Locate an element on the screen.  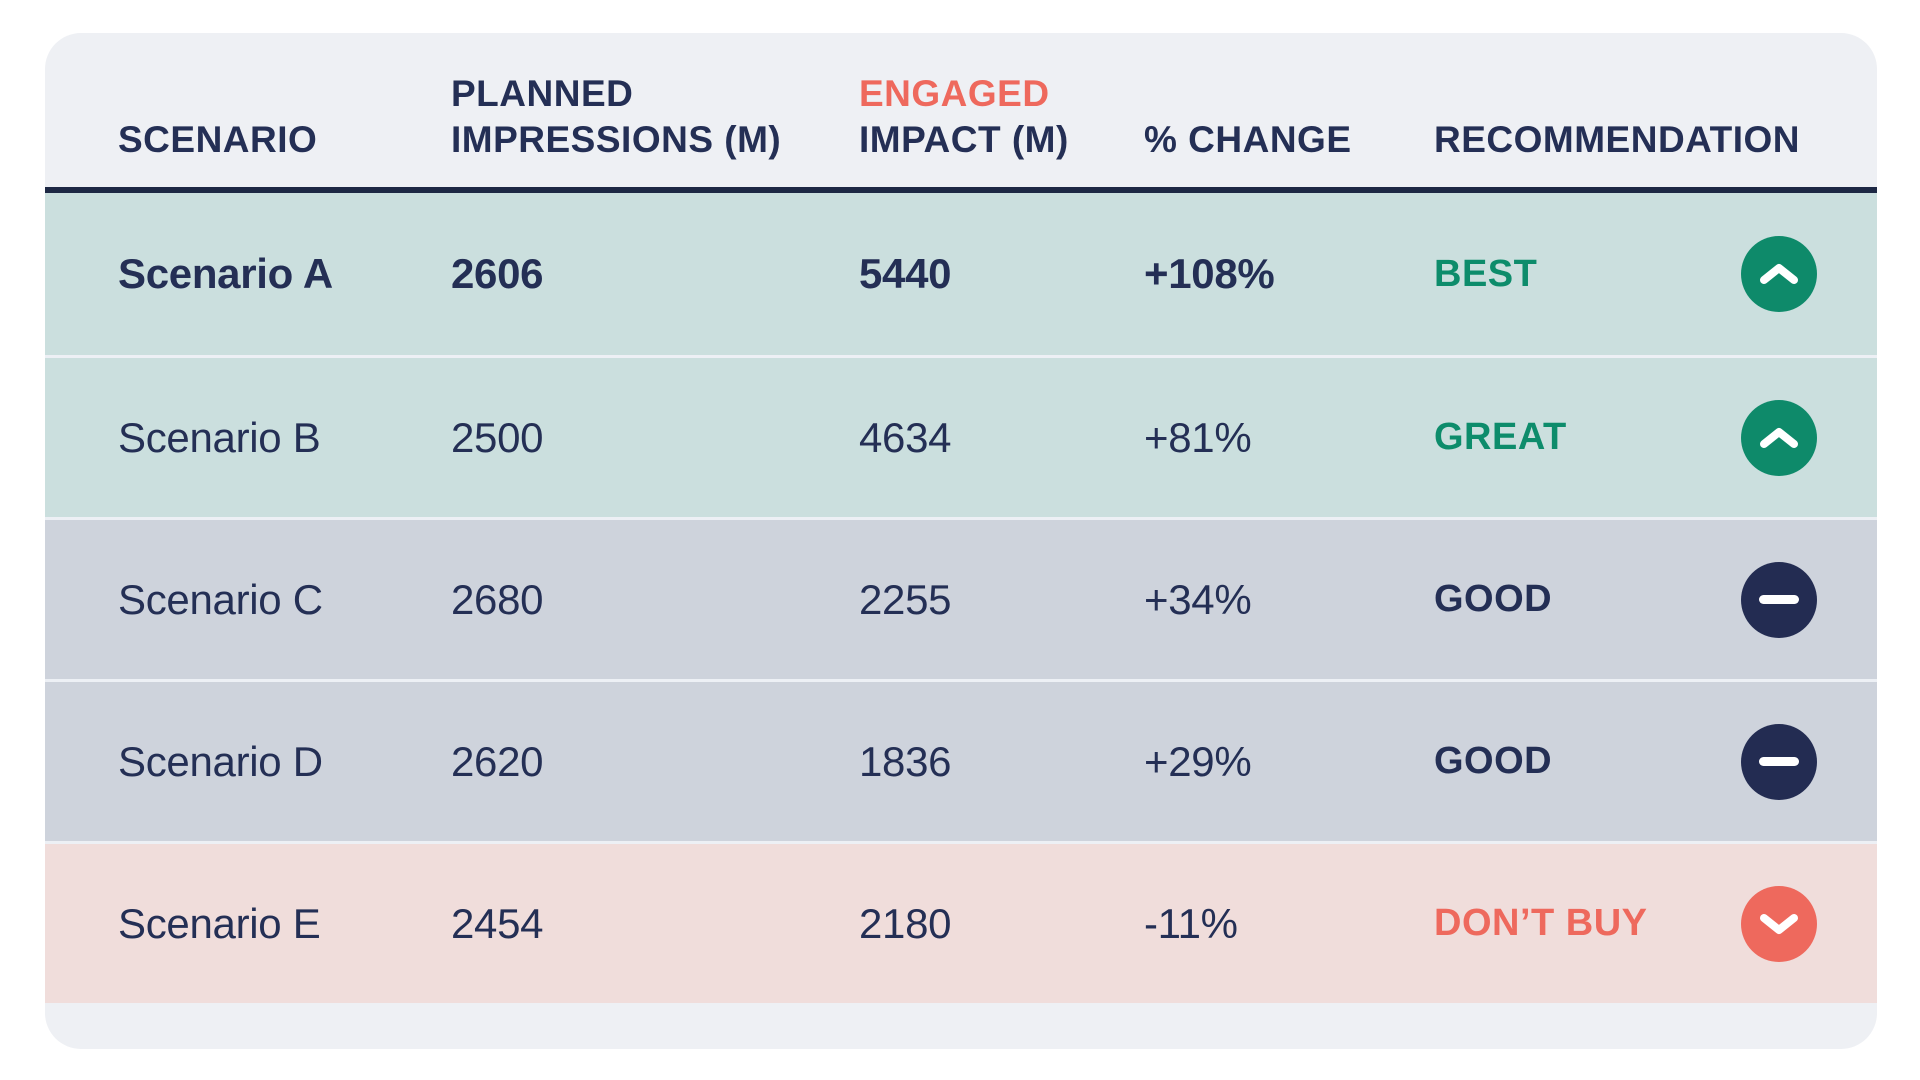
table-row: Scenario A 2606 5440 +108% BEST is located at coordinates (961, 274).